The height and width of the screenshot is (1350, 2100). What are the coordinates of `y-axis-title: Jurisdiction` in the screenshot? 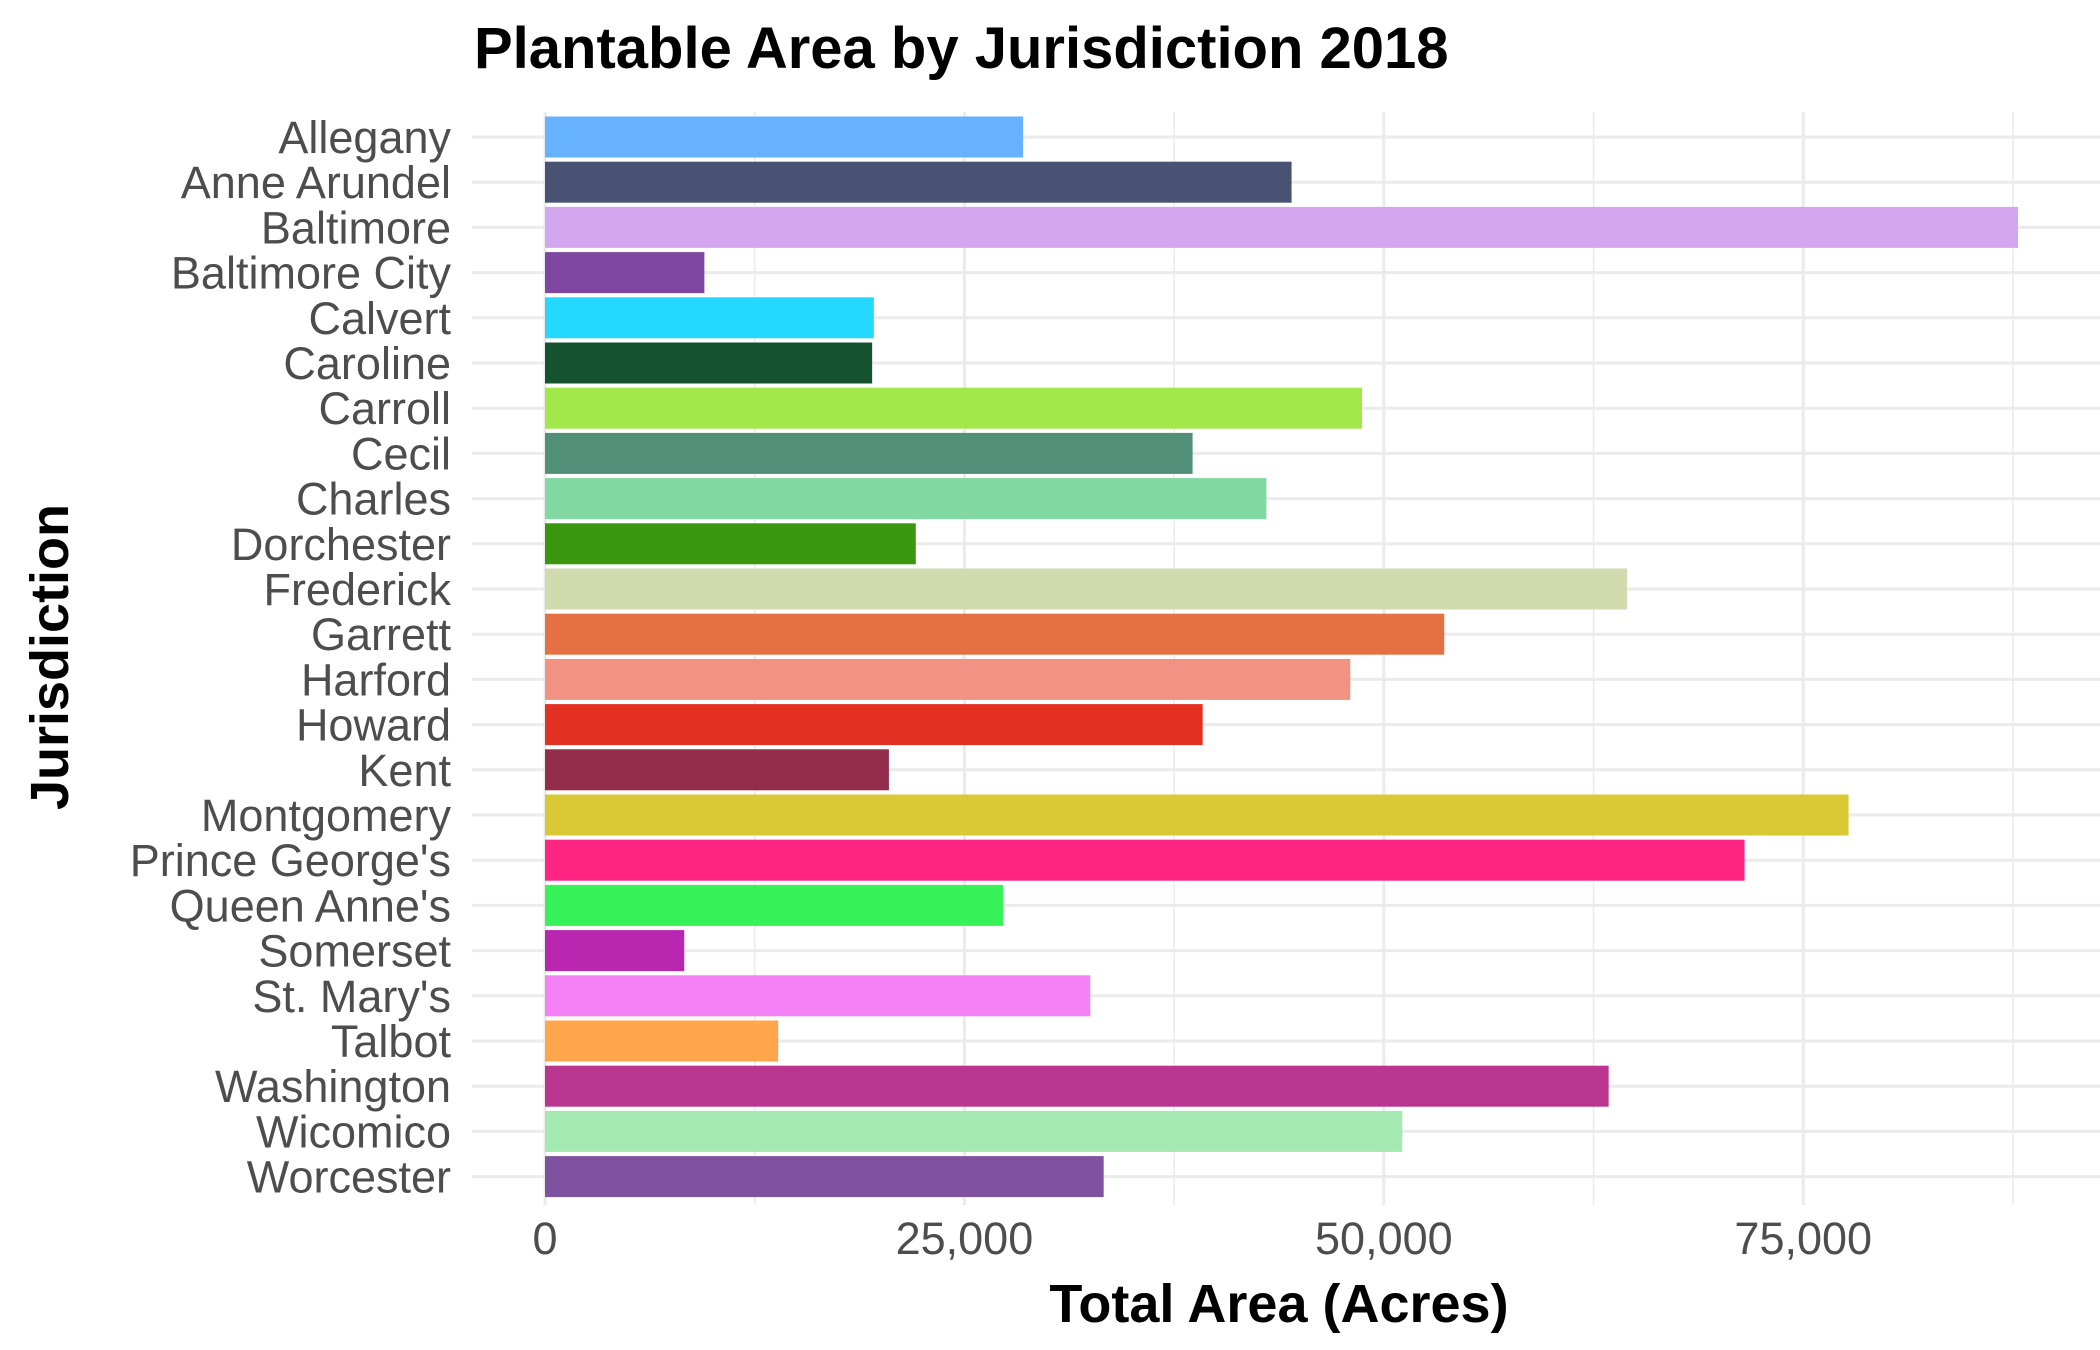 It's located at (50, 657).